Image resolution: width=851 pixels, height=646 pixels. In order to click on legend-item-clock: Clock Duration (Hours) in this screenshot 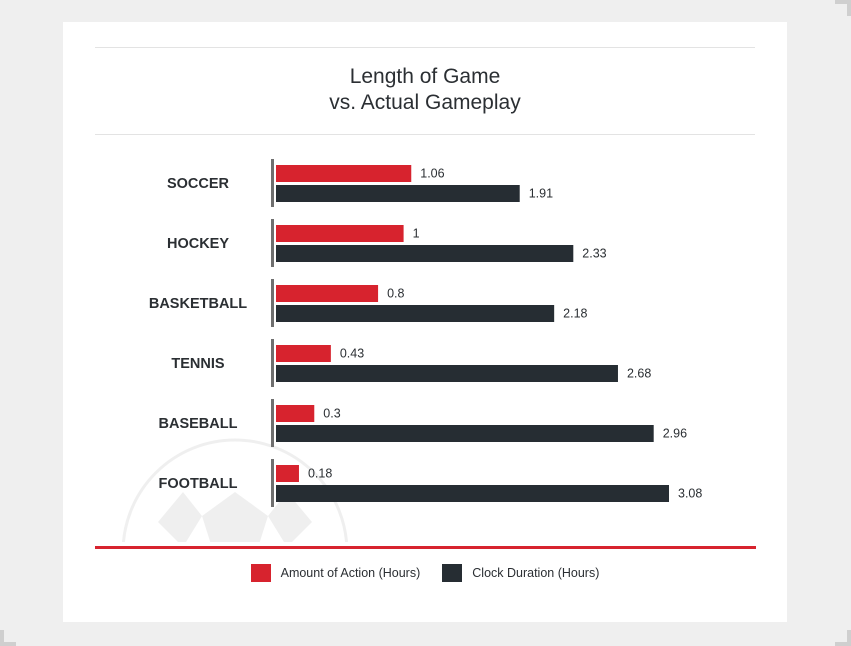, I will do `click(520, 573)`.